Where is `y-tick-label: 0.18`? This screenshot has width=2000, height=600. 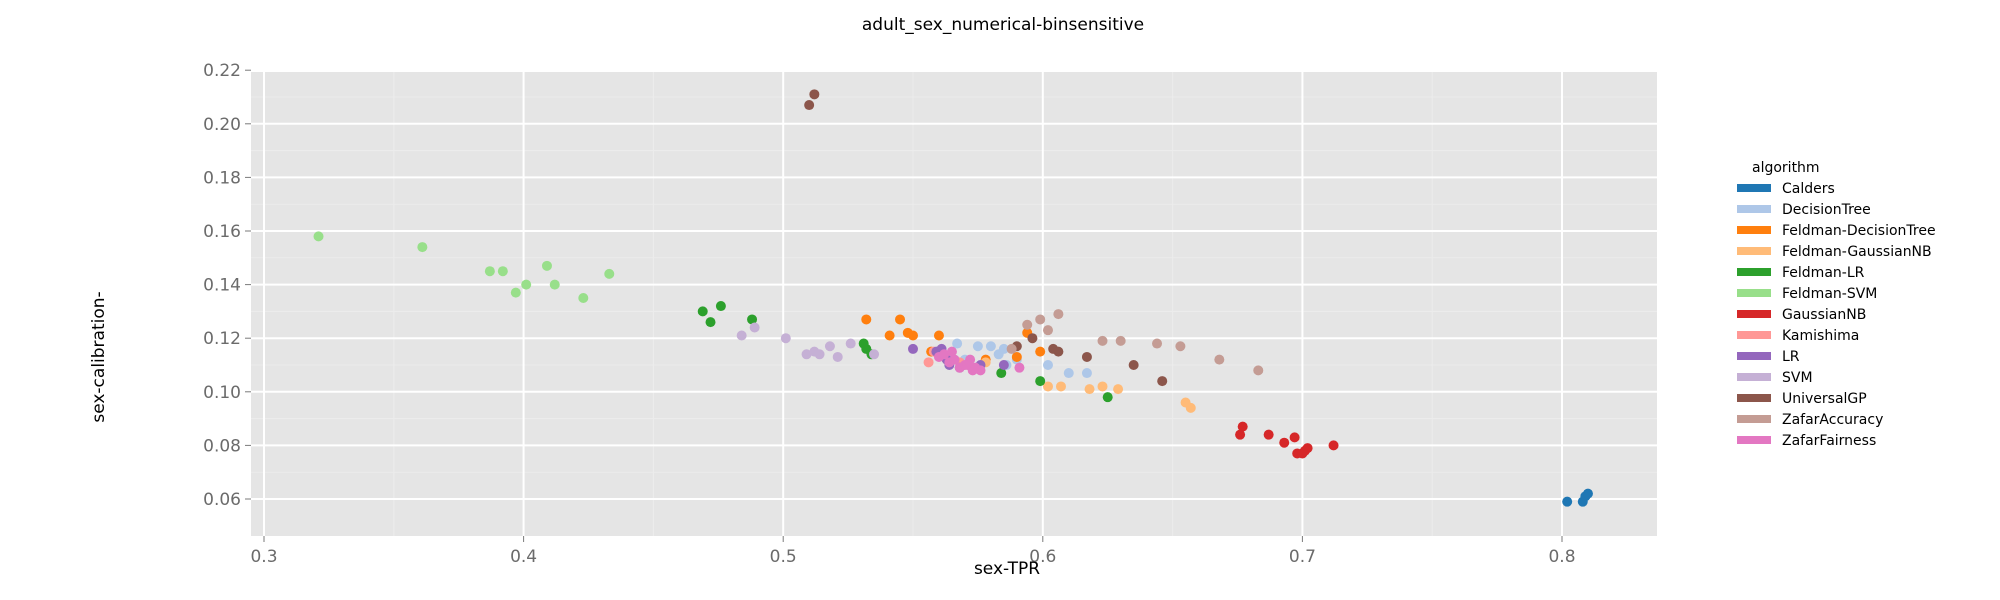 y-tick-label: 0.18 is located at coordinates (222, 178).